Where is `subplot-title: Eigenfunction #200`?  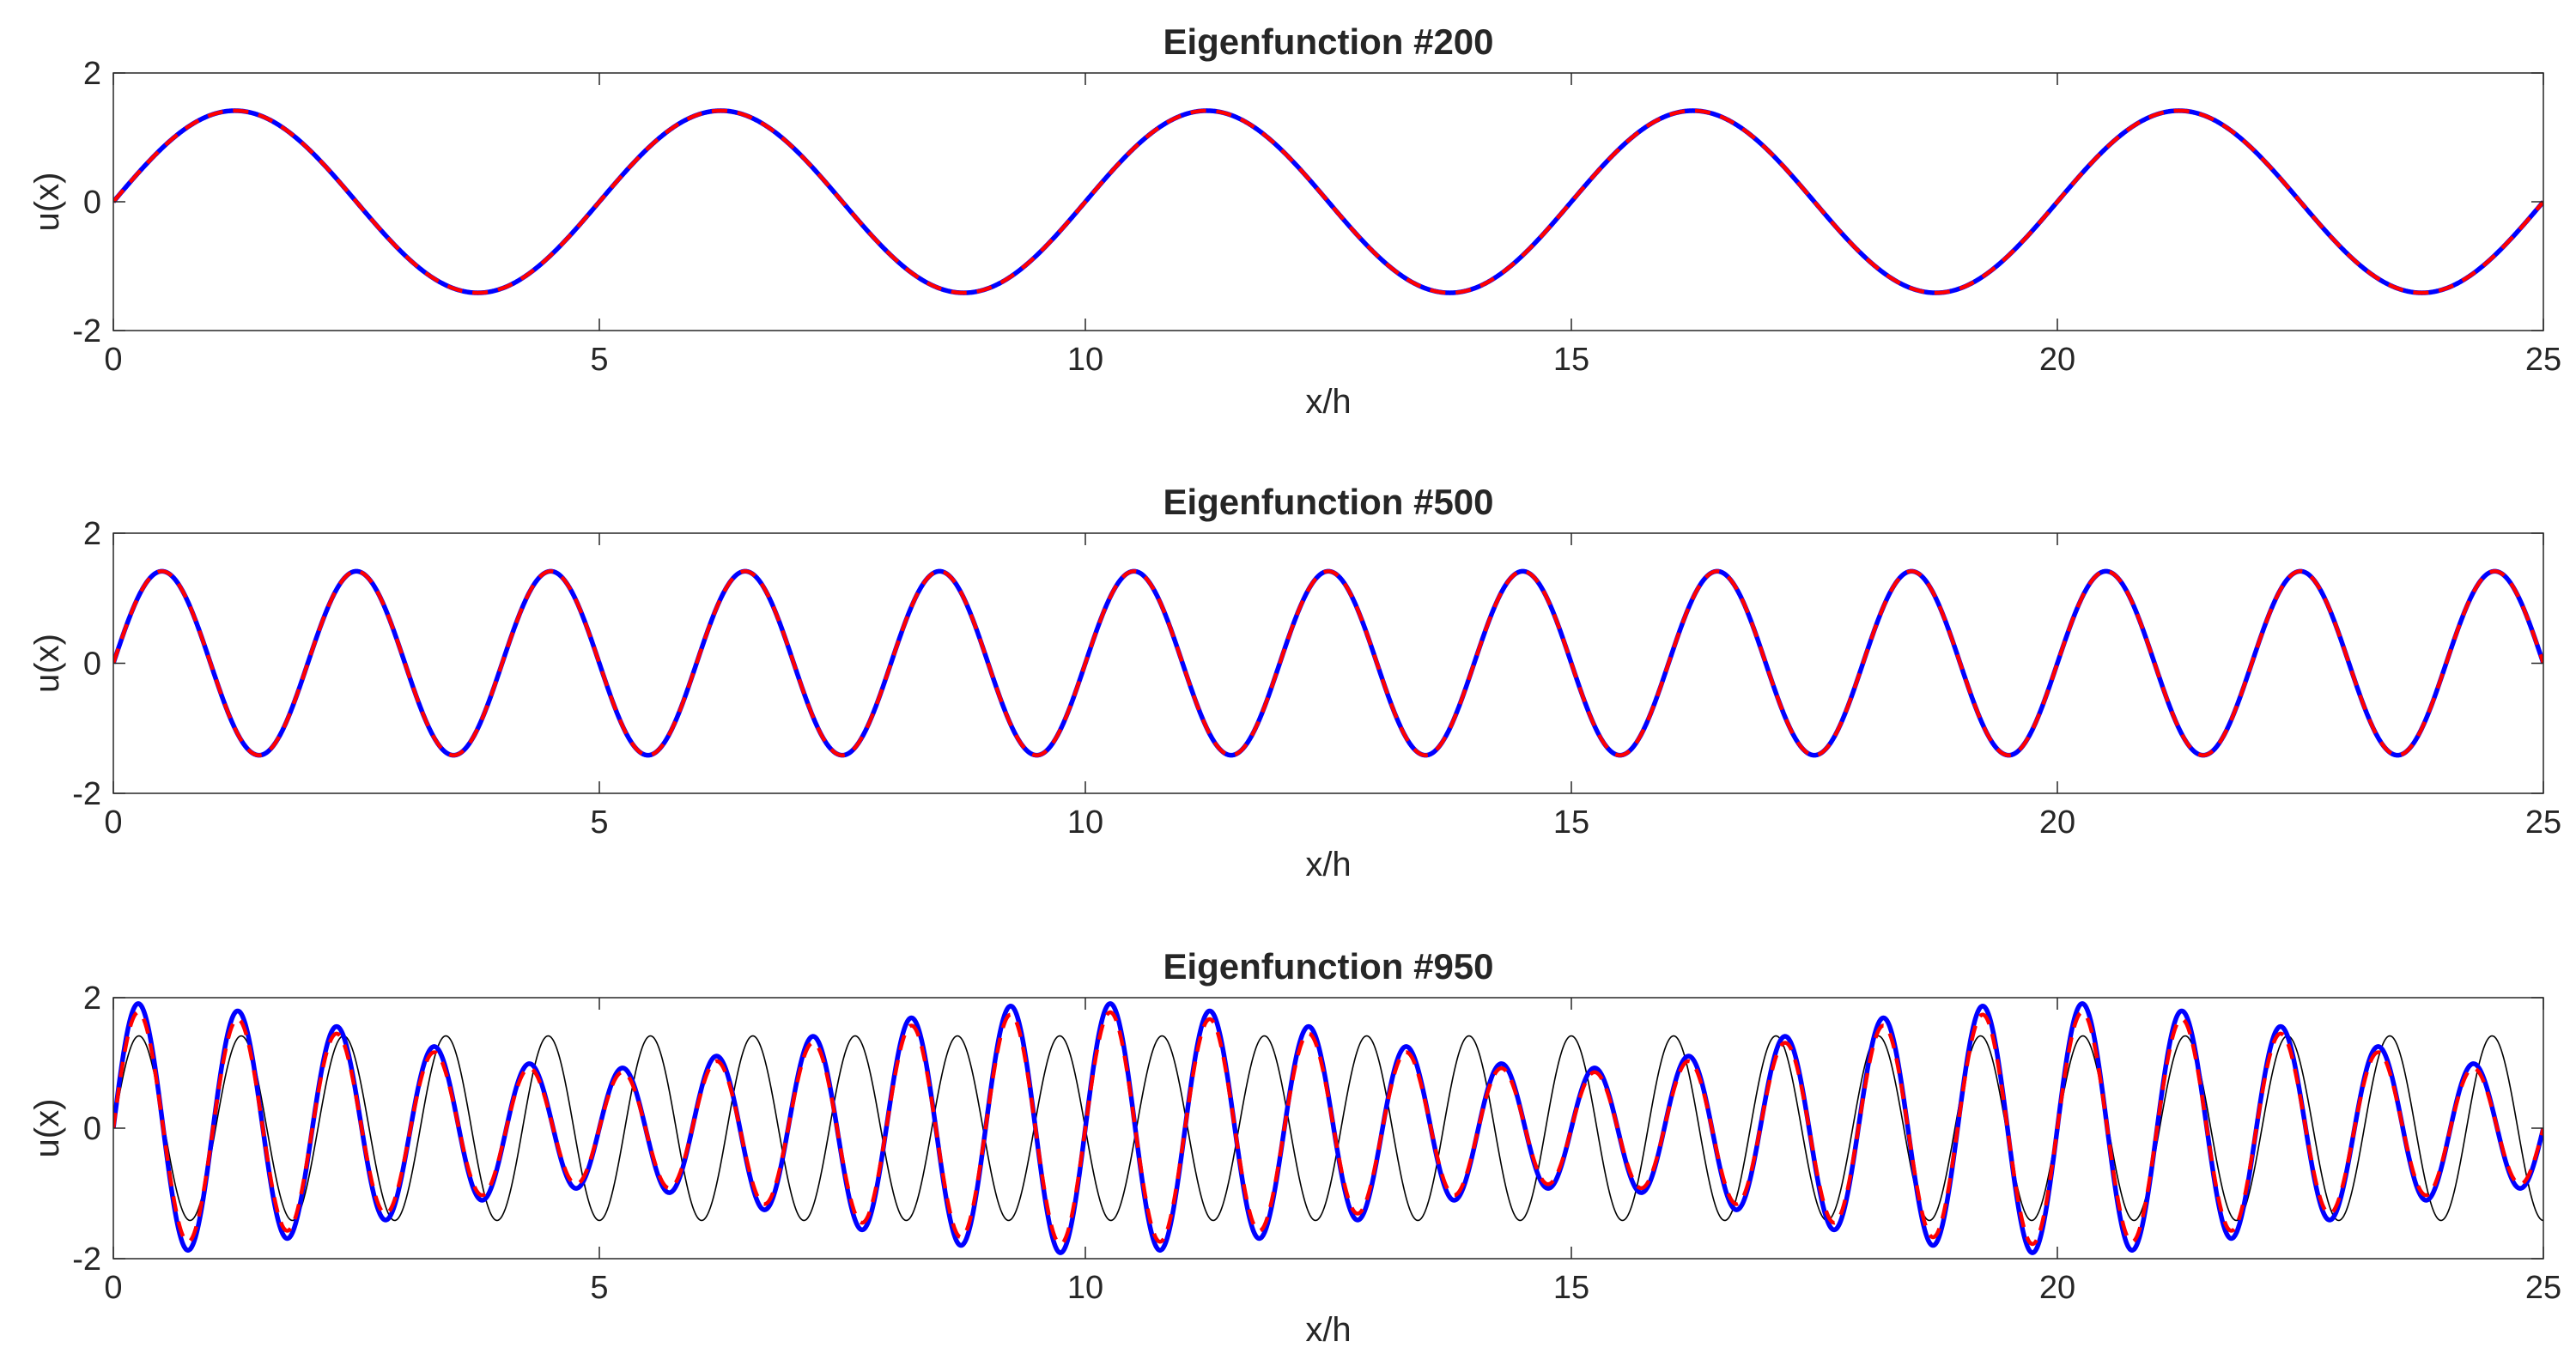 subplot-title: Eigenfunction #200 is located at coordinates (1328, 41).